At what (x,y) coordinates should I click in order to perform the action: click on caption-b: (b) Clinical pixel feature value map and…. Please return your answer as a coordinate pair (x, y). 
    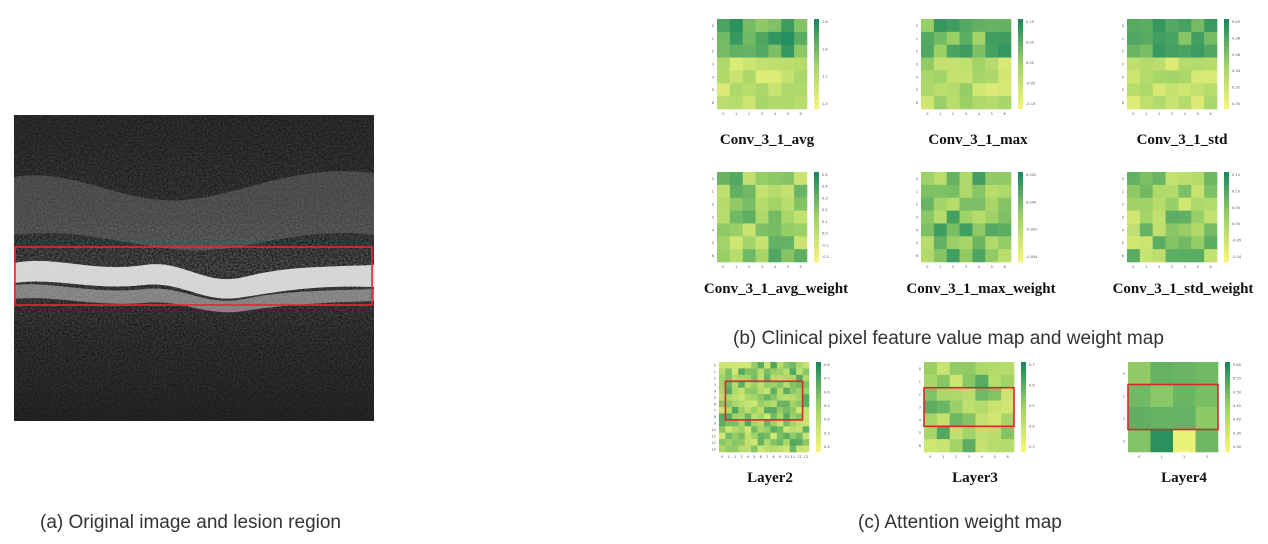
    Looking at the image, I should click on (948, 338).